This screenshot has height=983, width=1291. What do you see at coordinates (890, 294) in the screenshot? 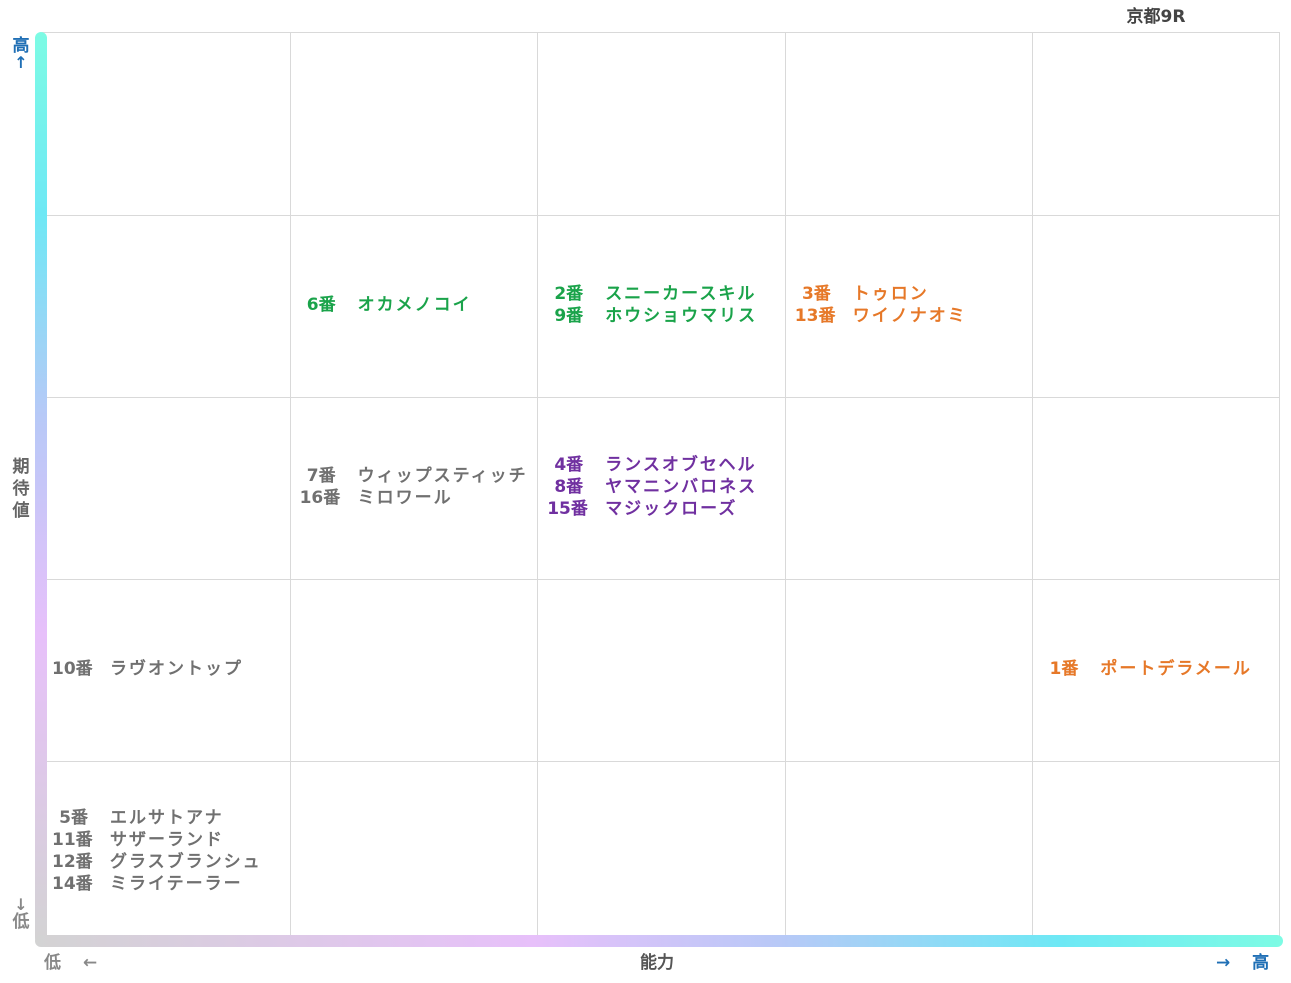
I see `horse-name: トゥロン` at bounding box center [890, 294].